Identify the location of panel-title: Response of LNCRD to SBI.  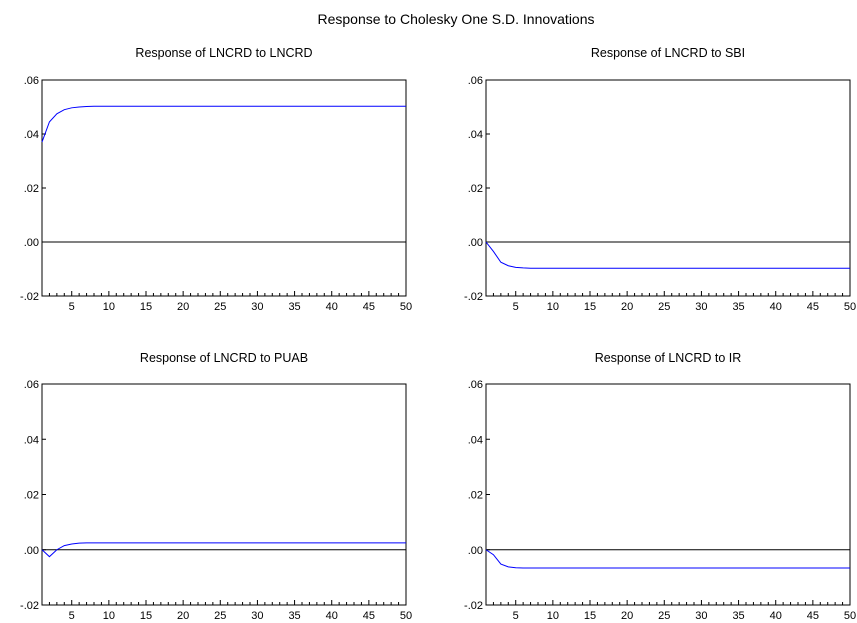
(668, 53).